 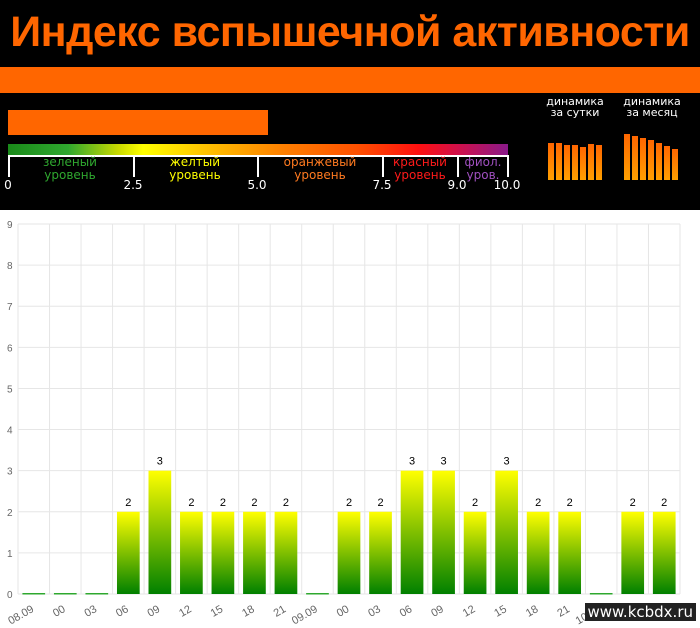 I want to click on zone-label-orange: оранжевый уровень, so click(x=320, y=168).